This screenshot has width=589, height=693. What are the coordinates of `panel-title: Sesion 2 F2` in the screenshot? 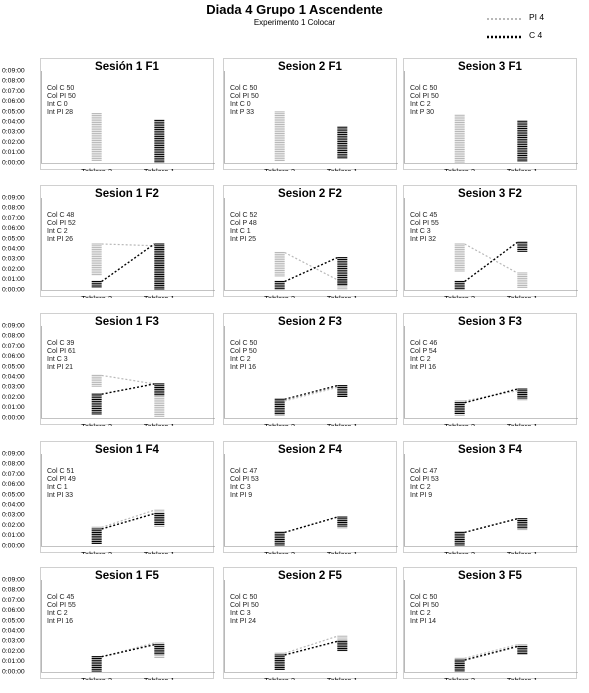 It's located at (310, 194).